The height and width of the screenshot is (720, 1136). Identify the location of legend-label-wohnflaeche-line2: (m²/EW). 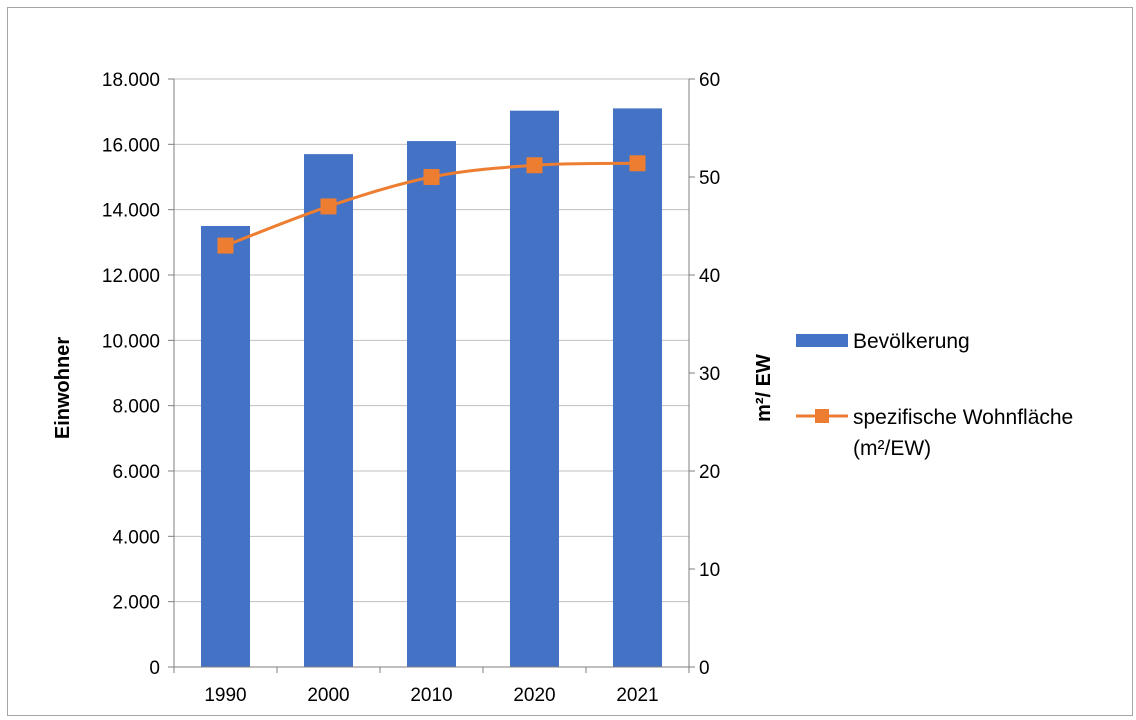
(892, 448).